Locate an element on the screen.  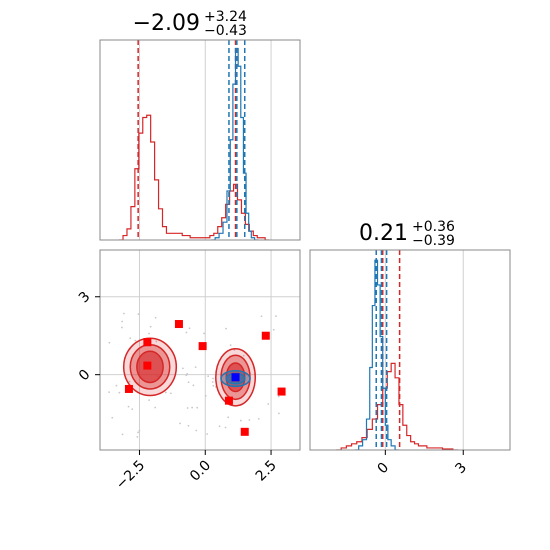
y-tick-label: 0 is located at coordinates (85, 376).